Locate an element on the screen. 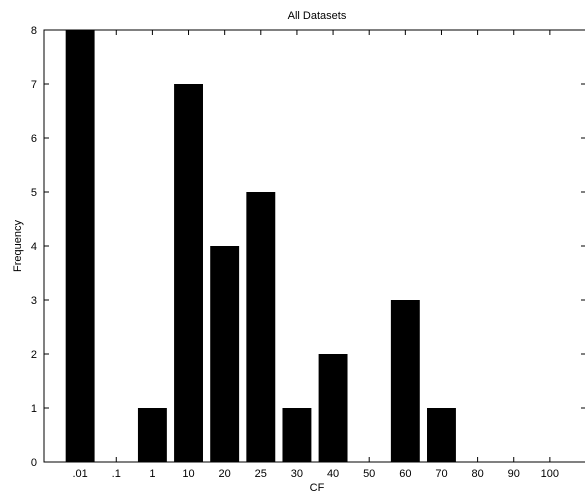  y-tick-label: 6 is located at coordinates (34, 139).